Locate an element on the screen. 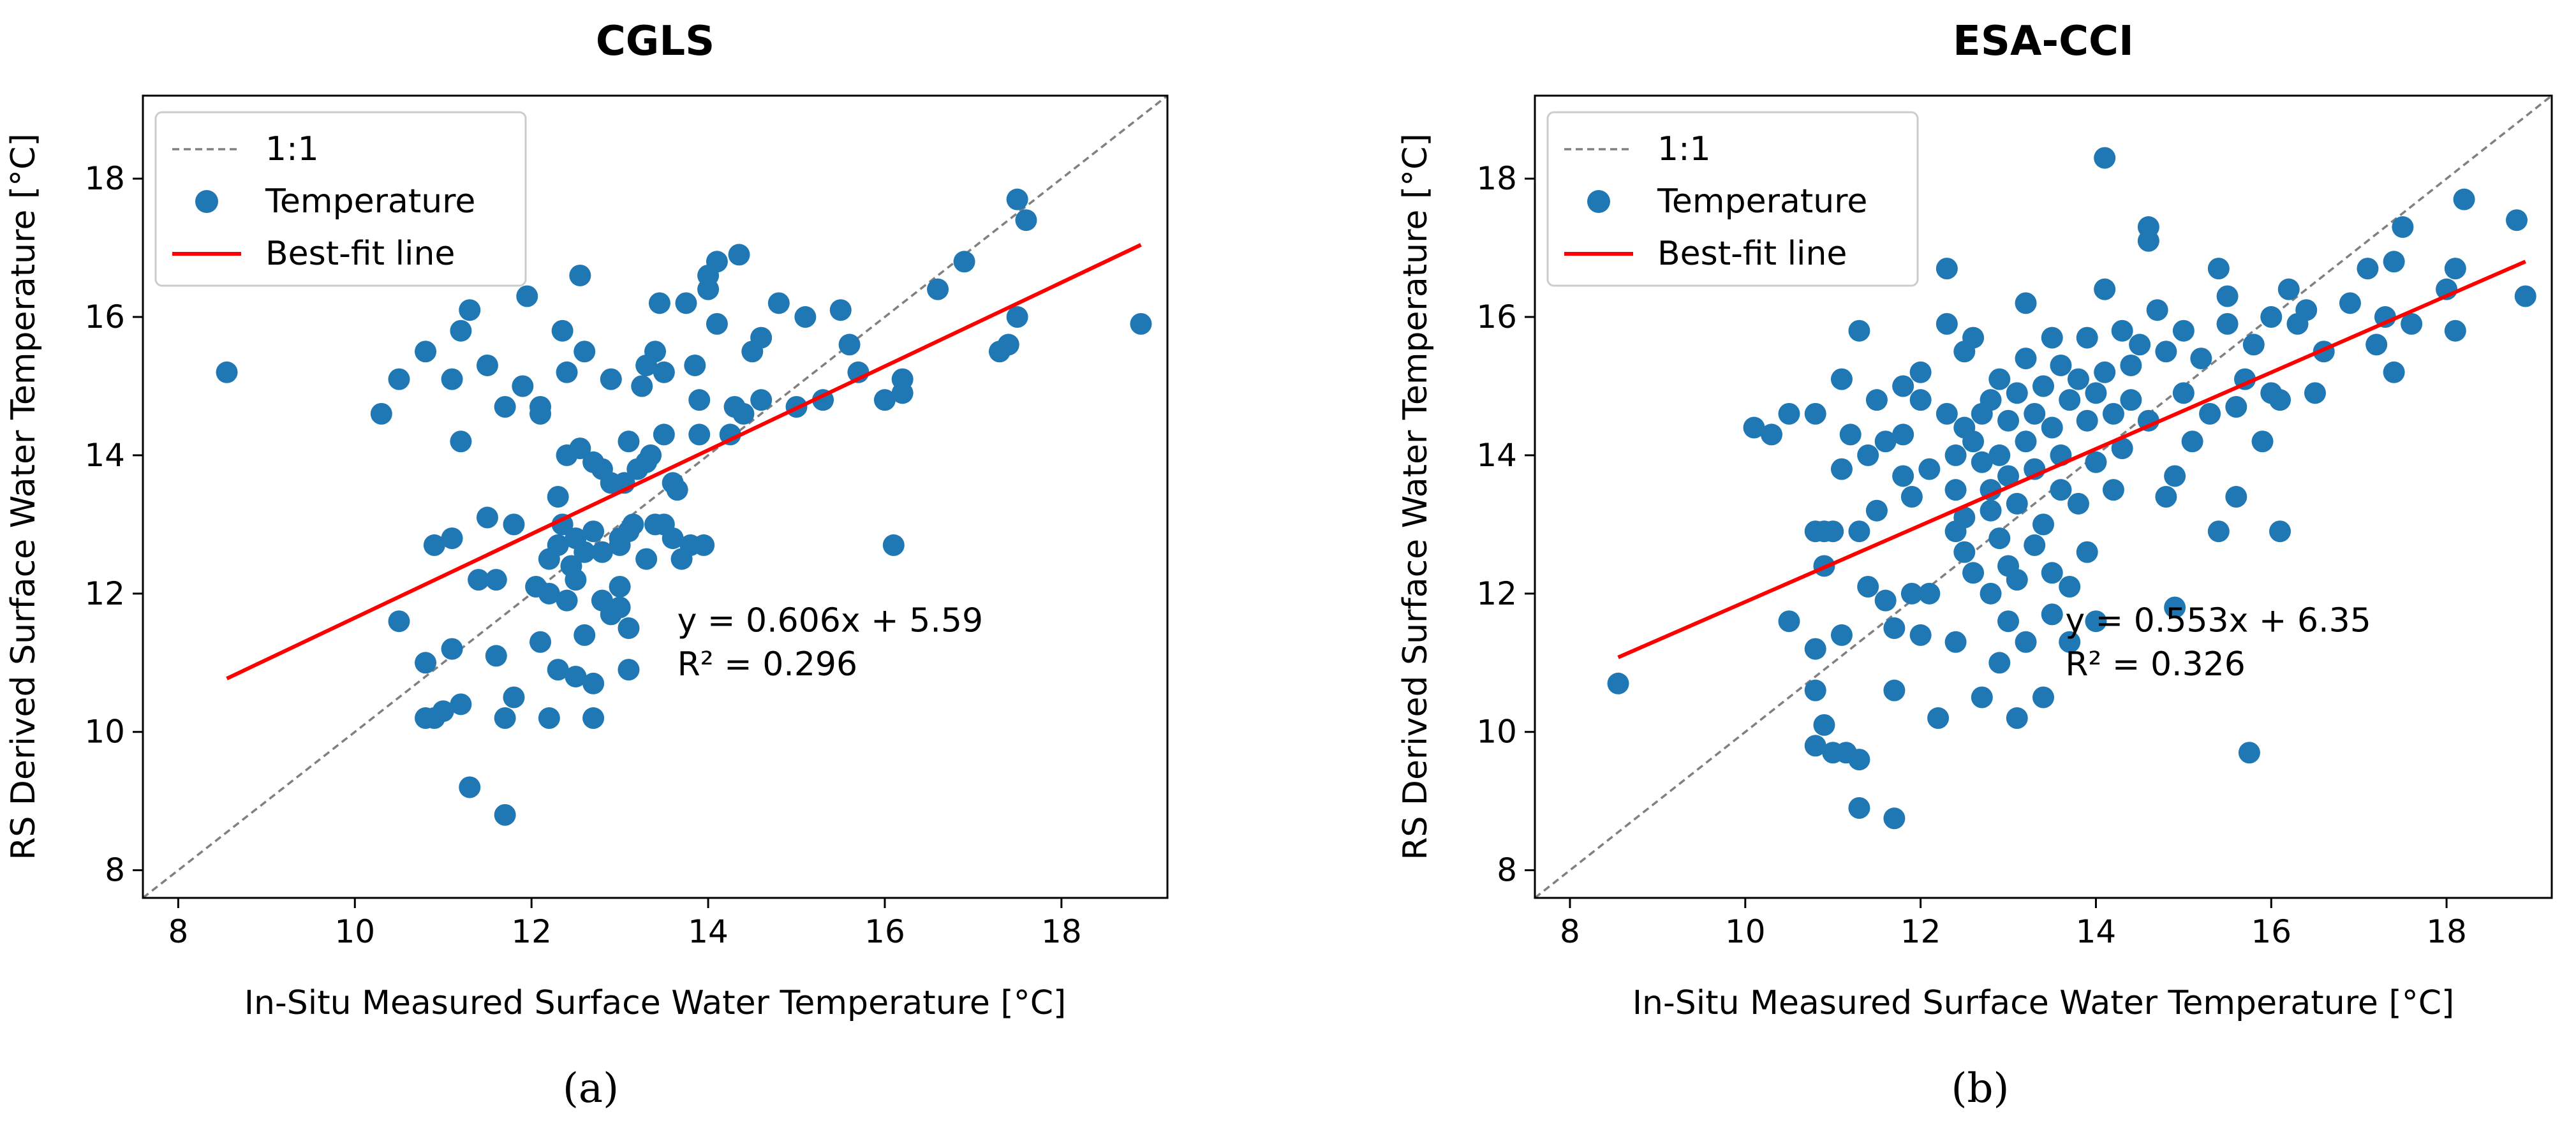 The height and width of the screenshot is (1123, 2576). y-tick-label: 10 is located at coordinates (104, 733).